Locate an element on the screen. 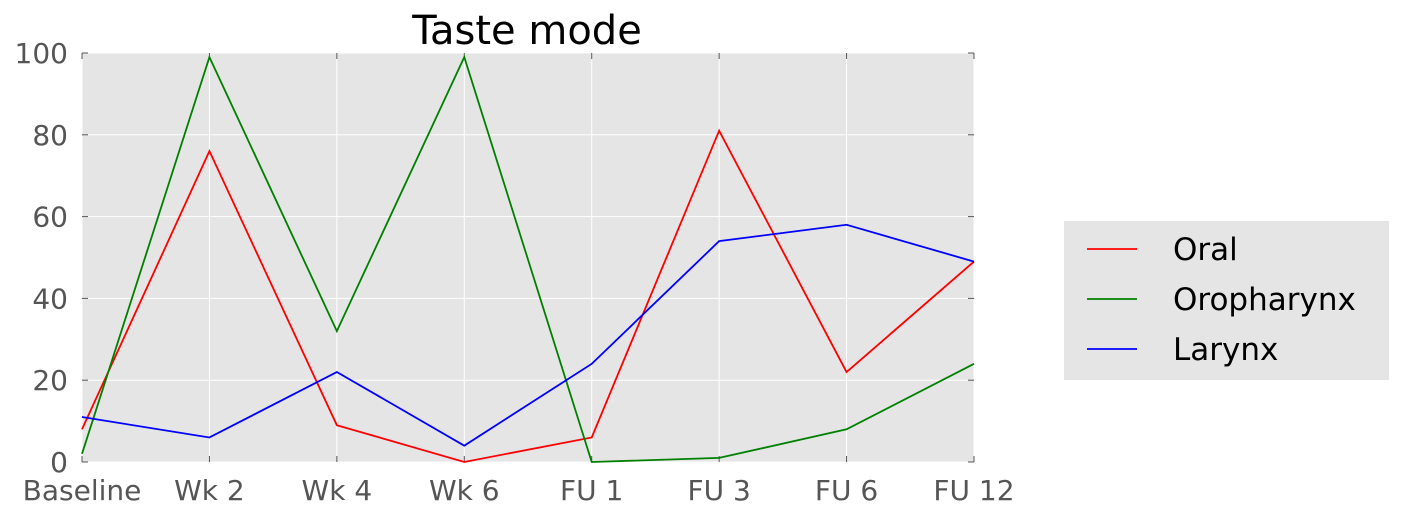 This screenshot has width=1401, height=521. chart-title: Taste mode is located at coordinates (526, 31).